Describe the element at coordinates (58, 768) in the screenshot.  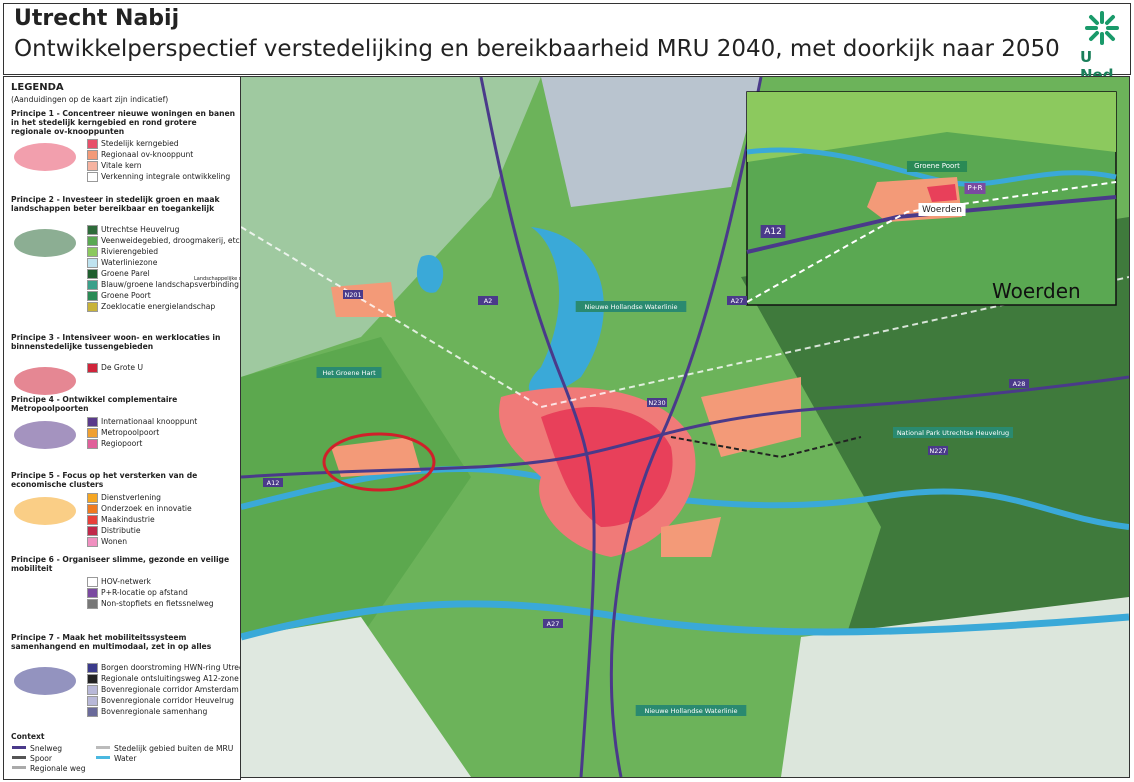
I see `legend-item: Regionale weg` at that location.